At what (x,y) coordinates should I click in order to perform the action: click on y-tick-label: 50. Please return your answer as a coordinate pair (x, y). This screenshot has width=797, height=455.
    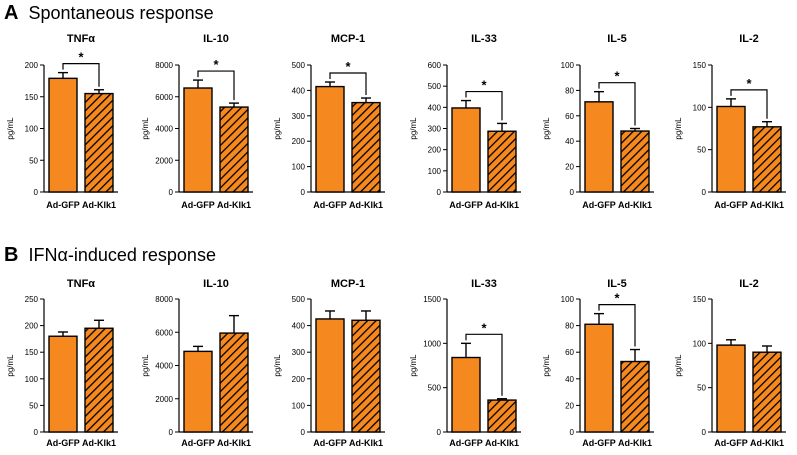
    Looking at the image, I should click on (701, 150).